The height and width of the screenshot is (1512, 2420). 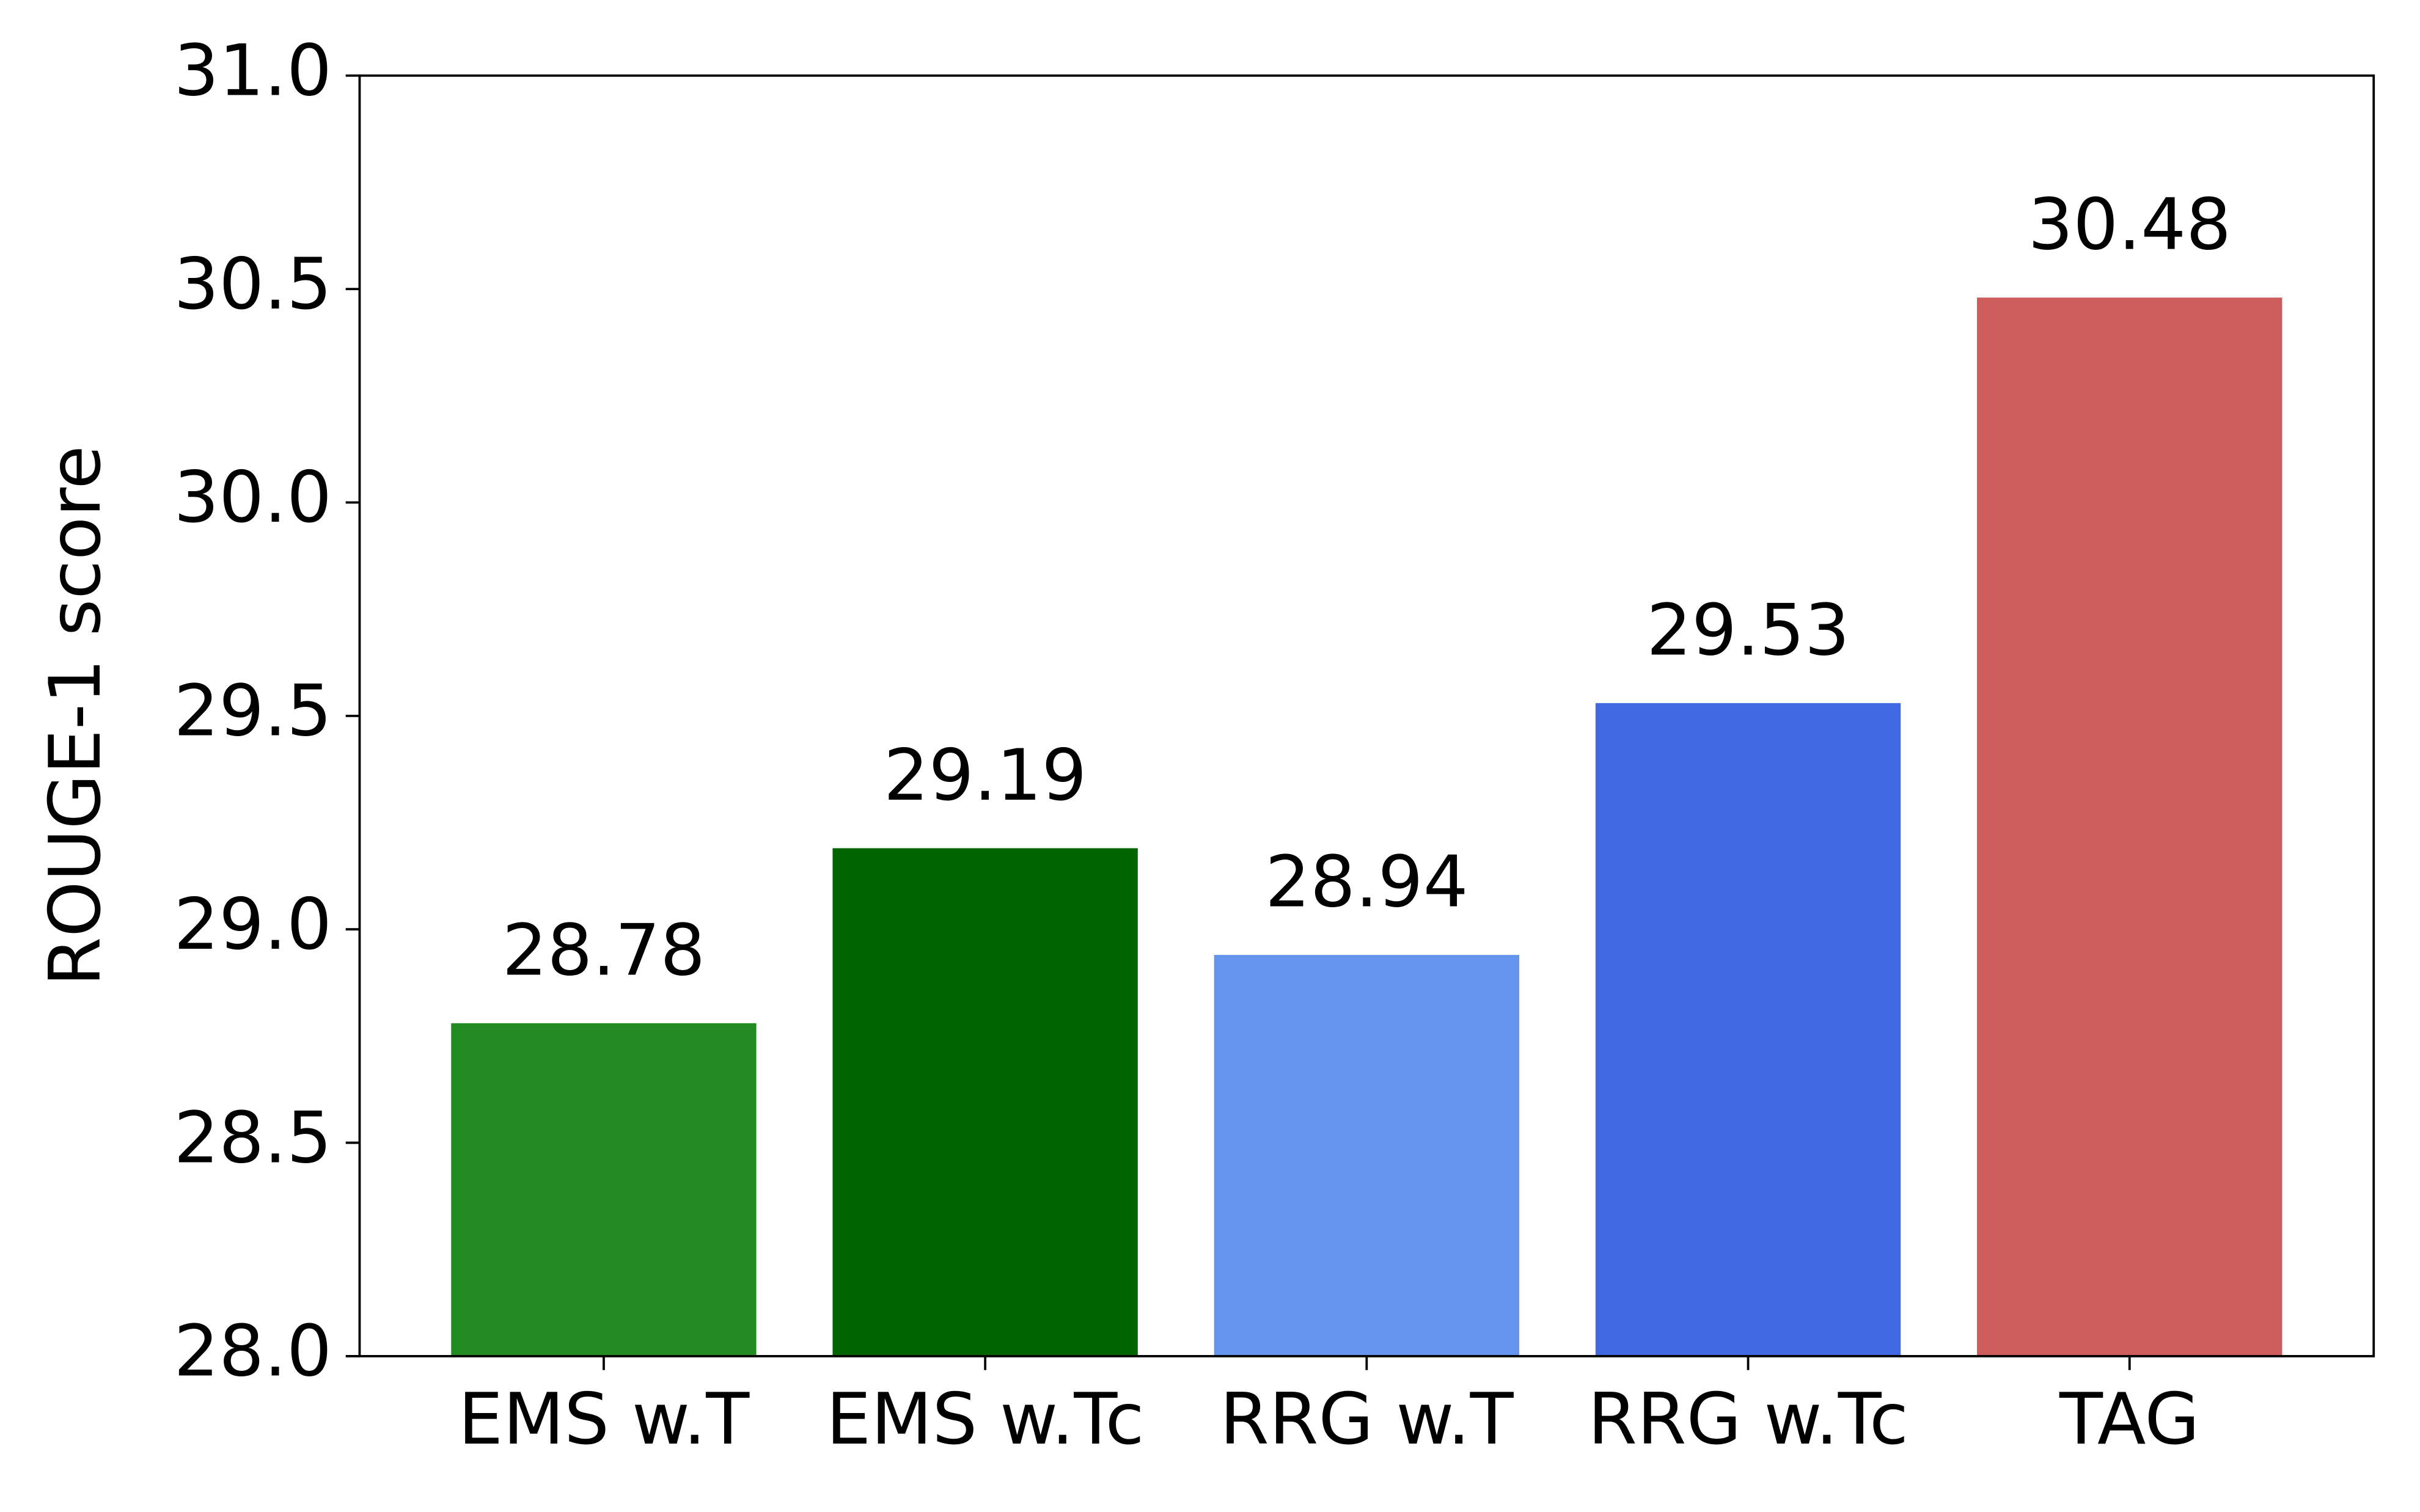 I want to click on x-tick-label: EMS w.T, so click(x=604, y=1420).